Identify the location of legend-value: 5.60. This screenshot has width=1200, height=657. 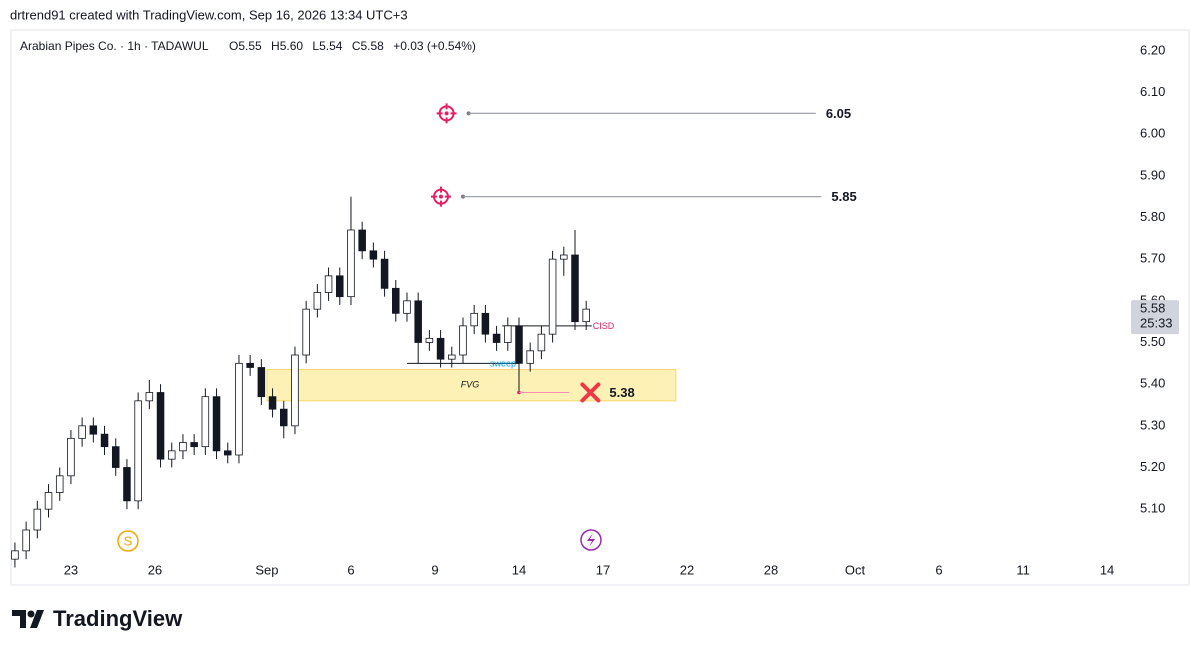
(292, 46).